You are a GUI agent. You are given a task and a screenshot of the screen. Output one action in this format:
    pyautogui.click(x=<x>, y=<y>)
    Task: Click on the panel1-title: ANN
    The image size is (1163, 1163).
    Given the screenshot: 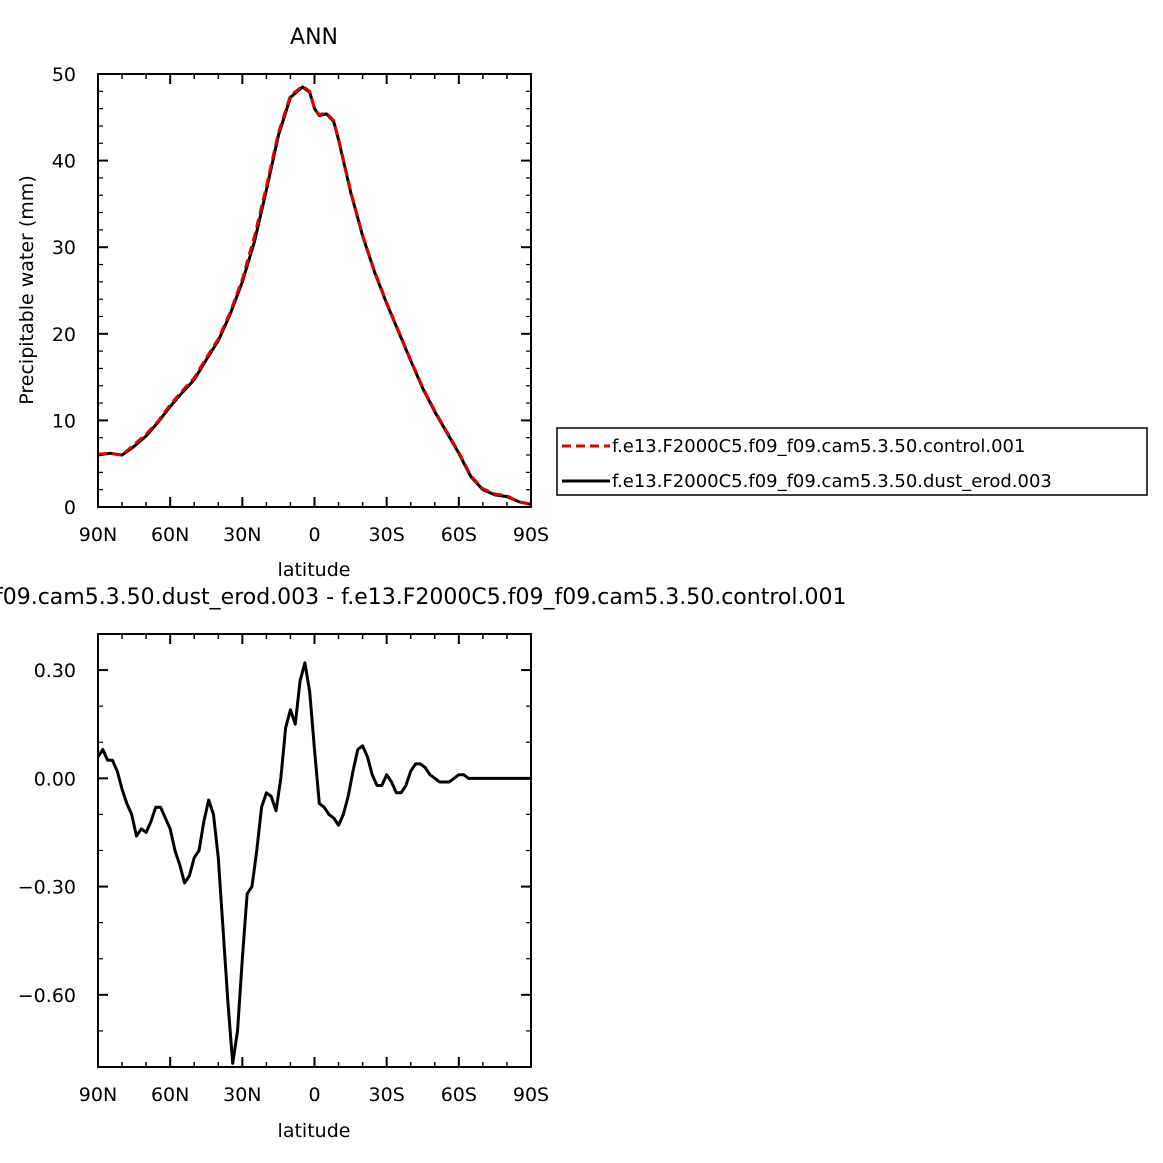 What is the action you would take?
    pyautogui.click(x=314, y=37)
    